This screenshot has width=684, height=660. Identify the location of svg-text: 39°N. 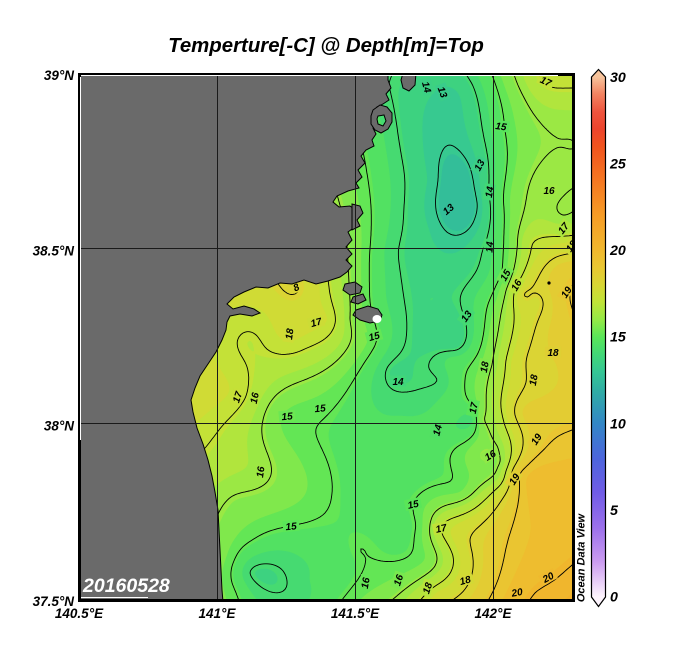
(59, 75).